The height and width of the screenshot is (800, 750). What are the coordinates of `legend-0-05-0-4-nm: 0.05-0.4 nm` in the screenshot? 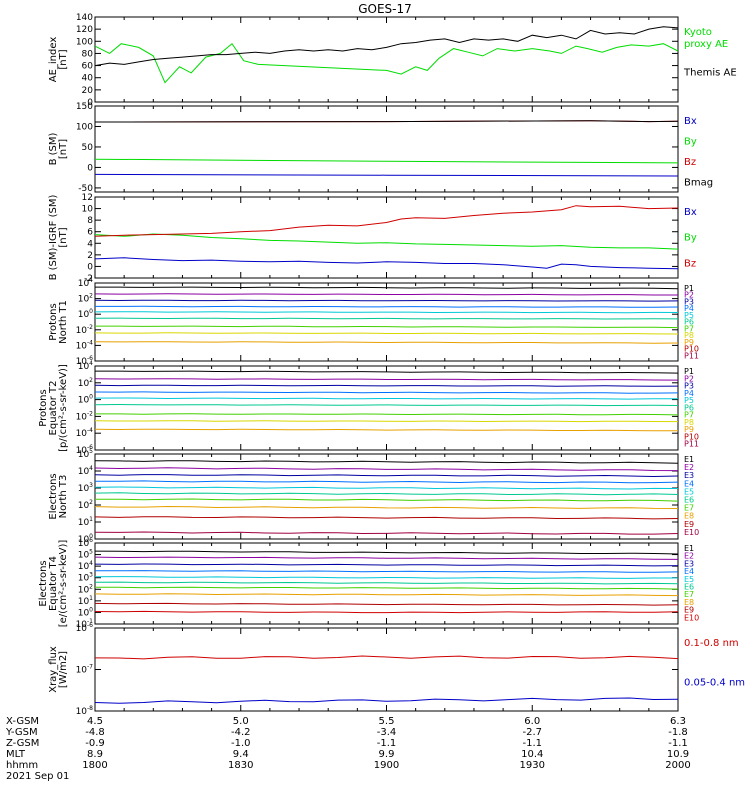 It's located at (714, 683).